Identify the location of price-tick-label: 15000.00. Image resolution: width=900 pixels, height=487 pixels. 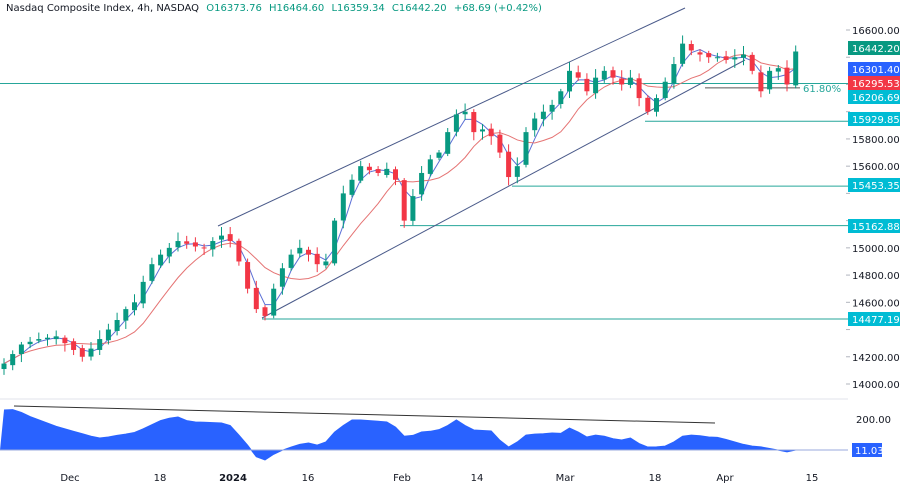
(876, 249).